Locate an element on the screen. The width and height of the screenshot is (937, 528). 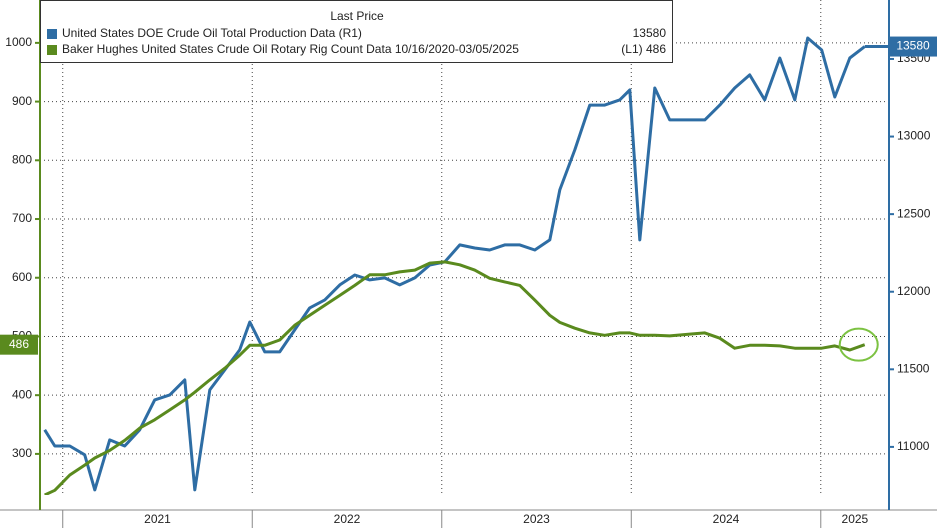
x-tick-label: 2023 is located at coordinates (536, 519).